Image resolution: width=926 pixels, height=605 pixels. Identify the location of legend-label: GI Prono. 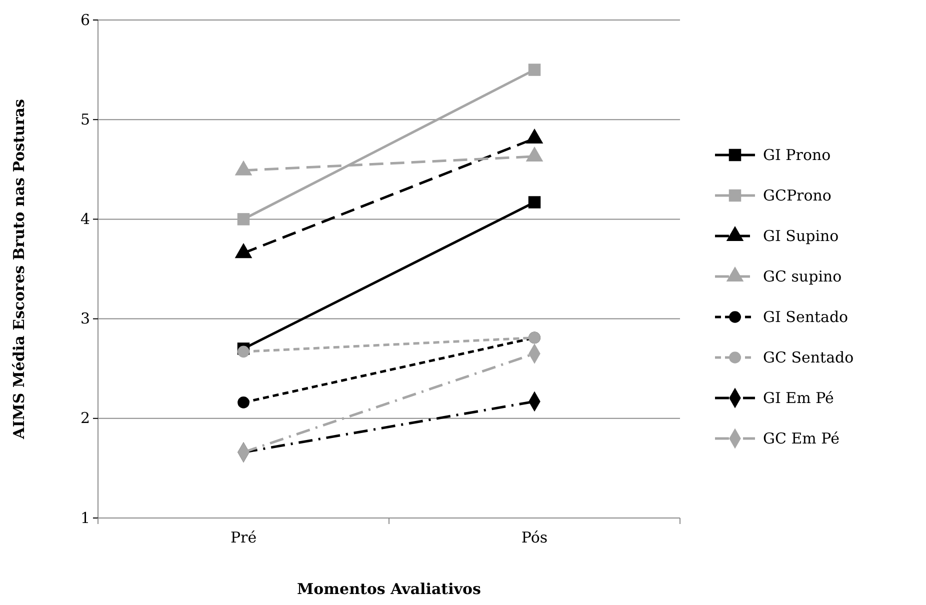
(797, 155).